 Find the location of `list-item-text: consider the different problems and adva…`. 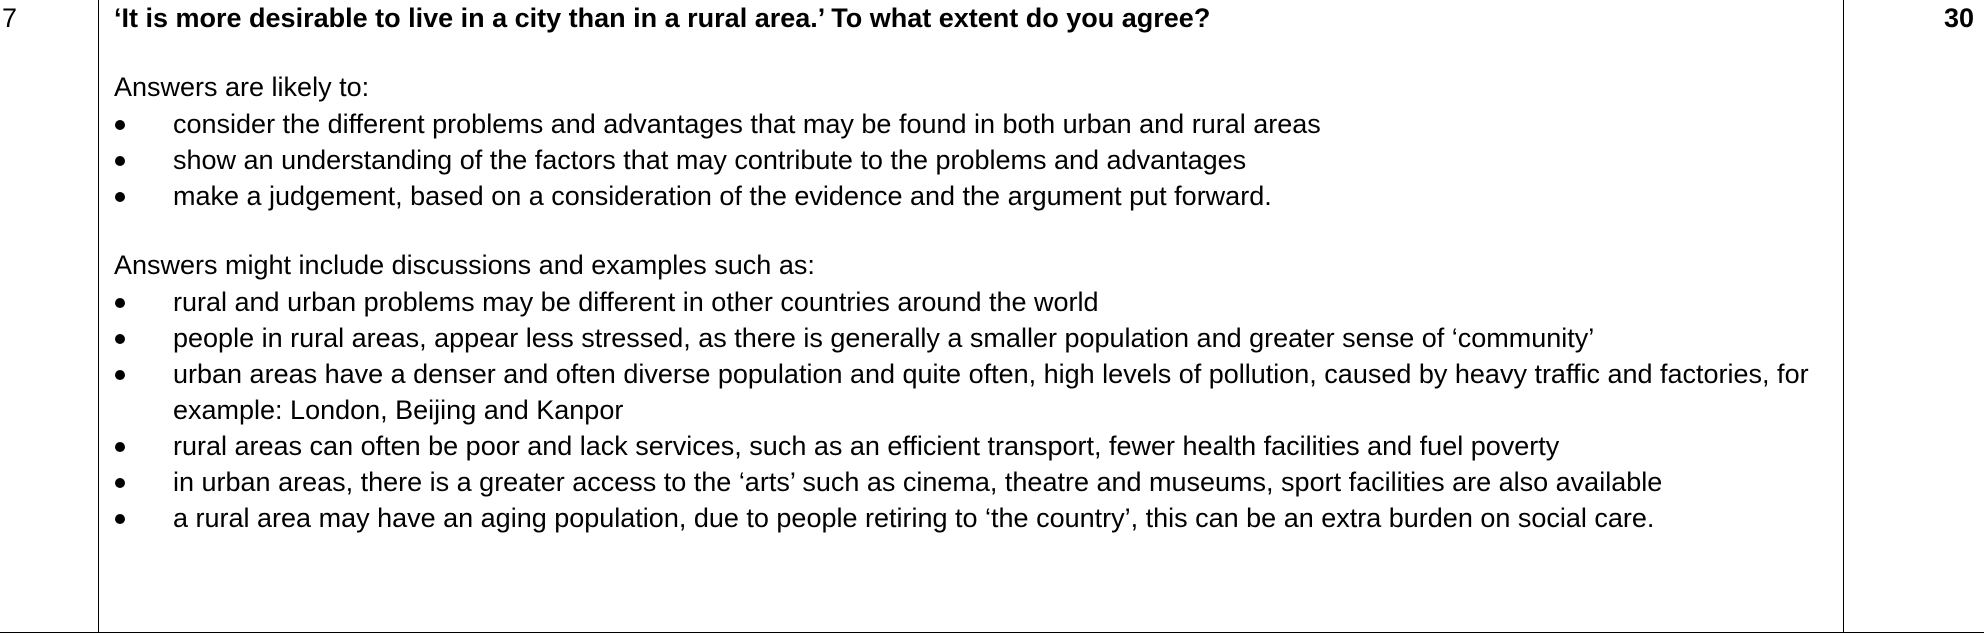

list-item-text: consider the different problems and adva… is located at coordinates (747, 124).